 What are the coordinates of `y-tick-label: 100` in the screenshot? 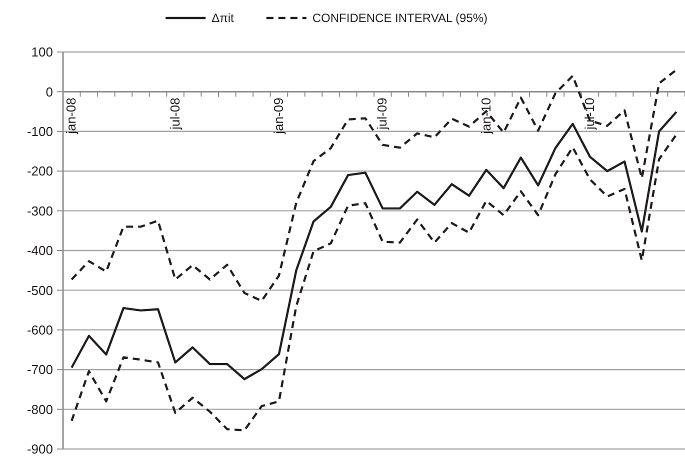 It's located at (42, 52).